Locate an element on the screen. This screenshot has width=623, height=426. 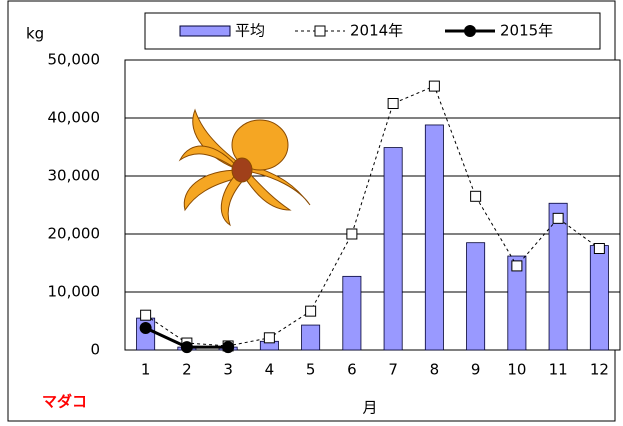
y-tick-label: 30,000 is located at coordinates (74, 176).